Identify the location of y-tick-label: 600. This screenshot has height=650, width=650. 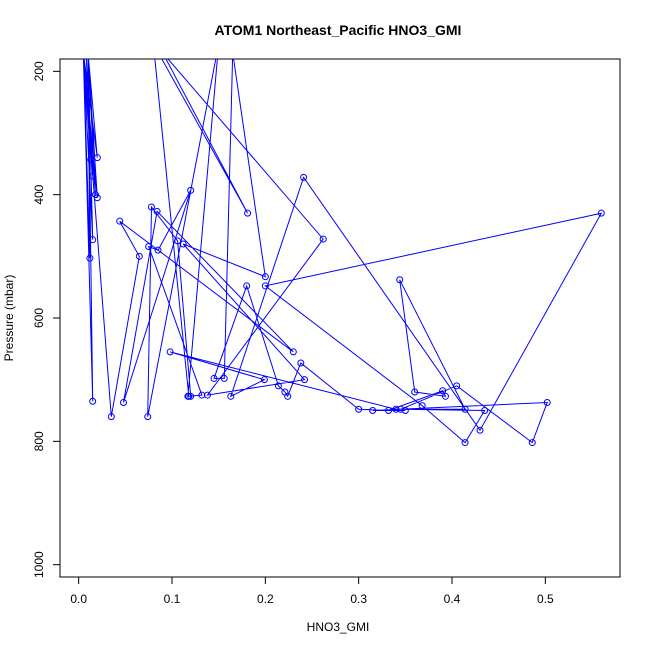
(39, 318).